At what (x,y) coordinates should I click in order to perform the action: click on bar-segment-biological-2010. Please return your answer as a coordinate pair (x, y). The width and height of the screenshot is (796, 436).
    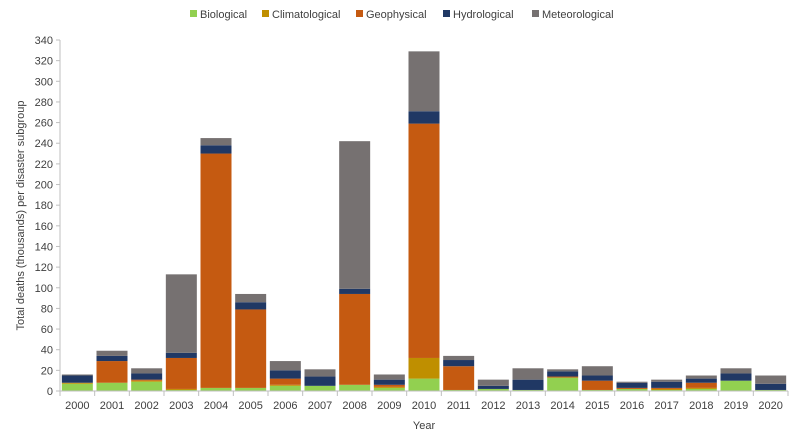
    Looking at the image, I should click on (424, 384).